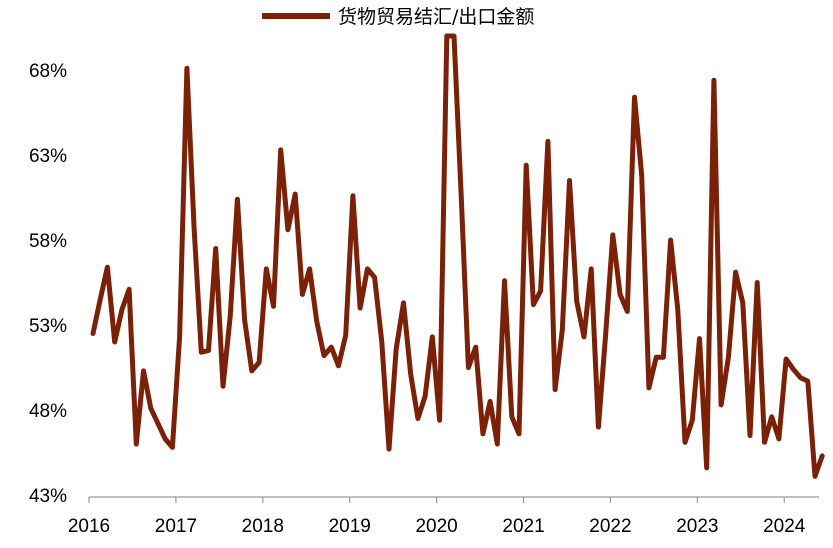  What do you see at coordinates (89, 526) in the screenshot?
I see `x-tick-label: 2016` at bounding box center [89, 526].